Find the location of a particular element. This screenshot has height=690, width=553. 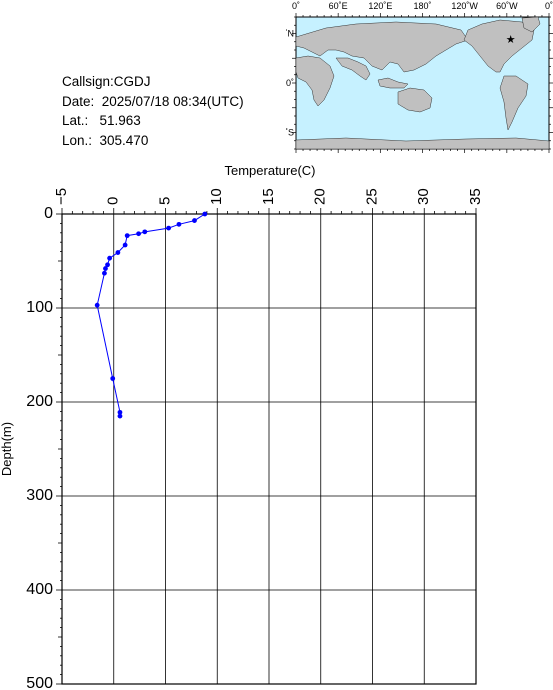

x-tick-label: 5 is located at coordinates (164, 201).